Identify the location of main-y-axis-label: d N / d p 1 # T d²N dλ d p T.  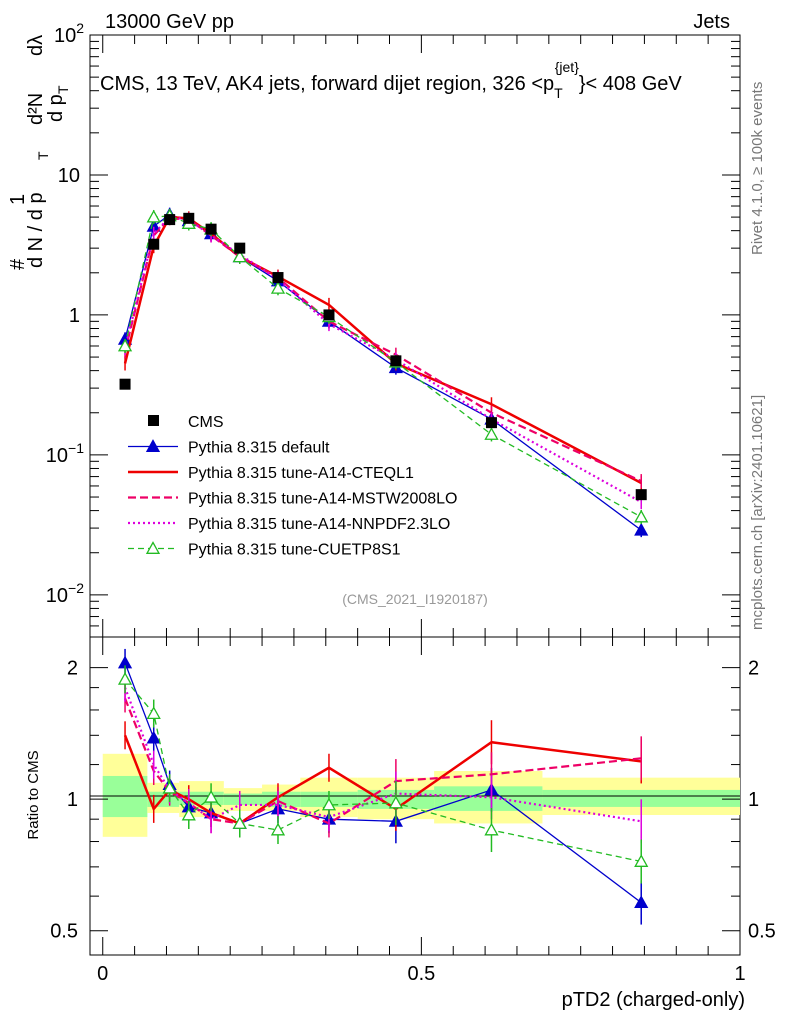
(39, 152).